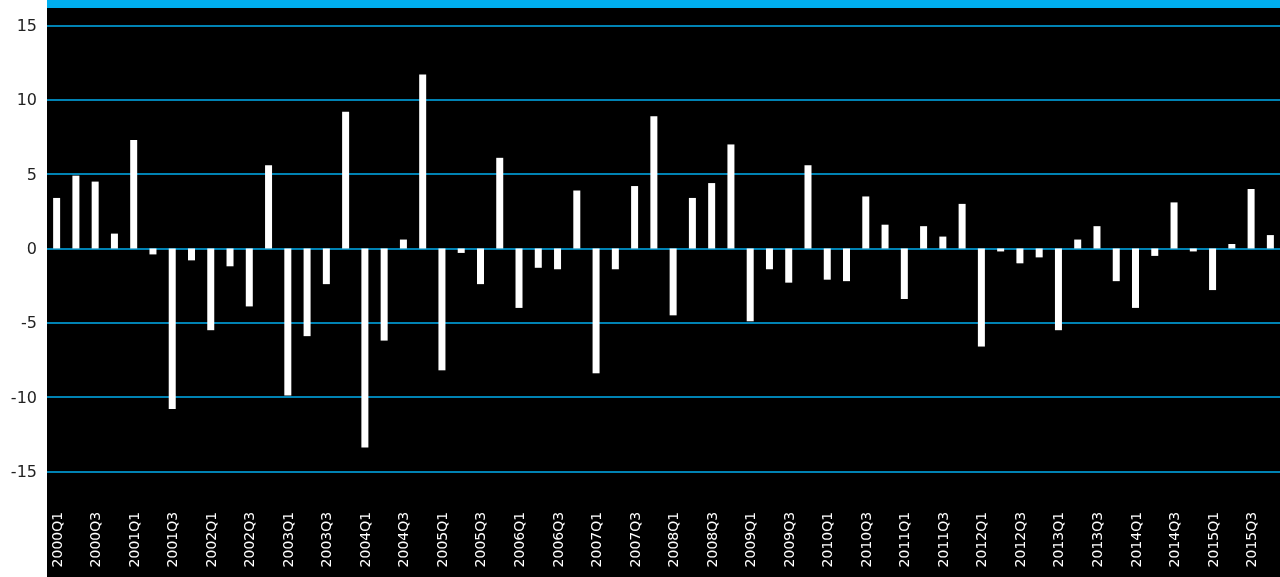 The height and width of the screenshot is (577, 1280). Describe the element at coordinates (788, 539) in the screenshot. I see `x-tick-label: 2009Q3` at that location.